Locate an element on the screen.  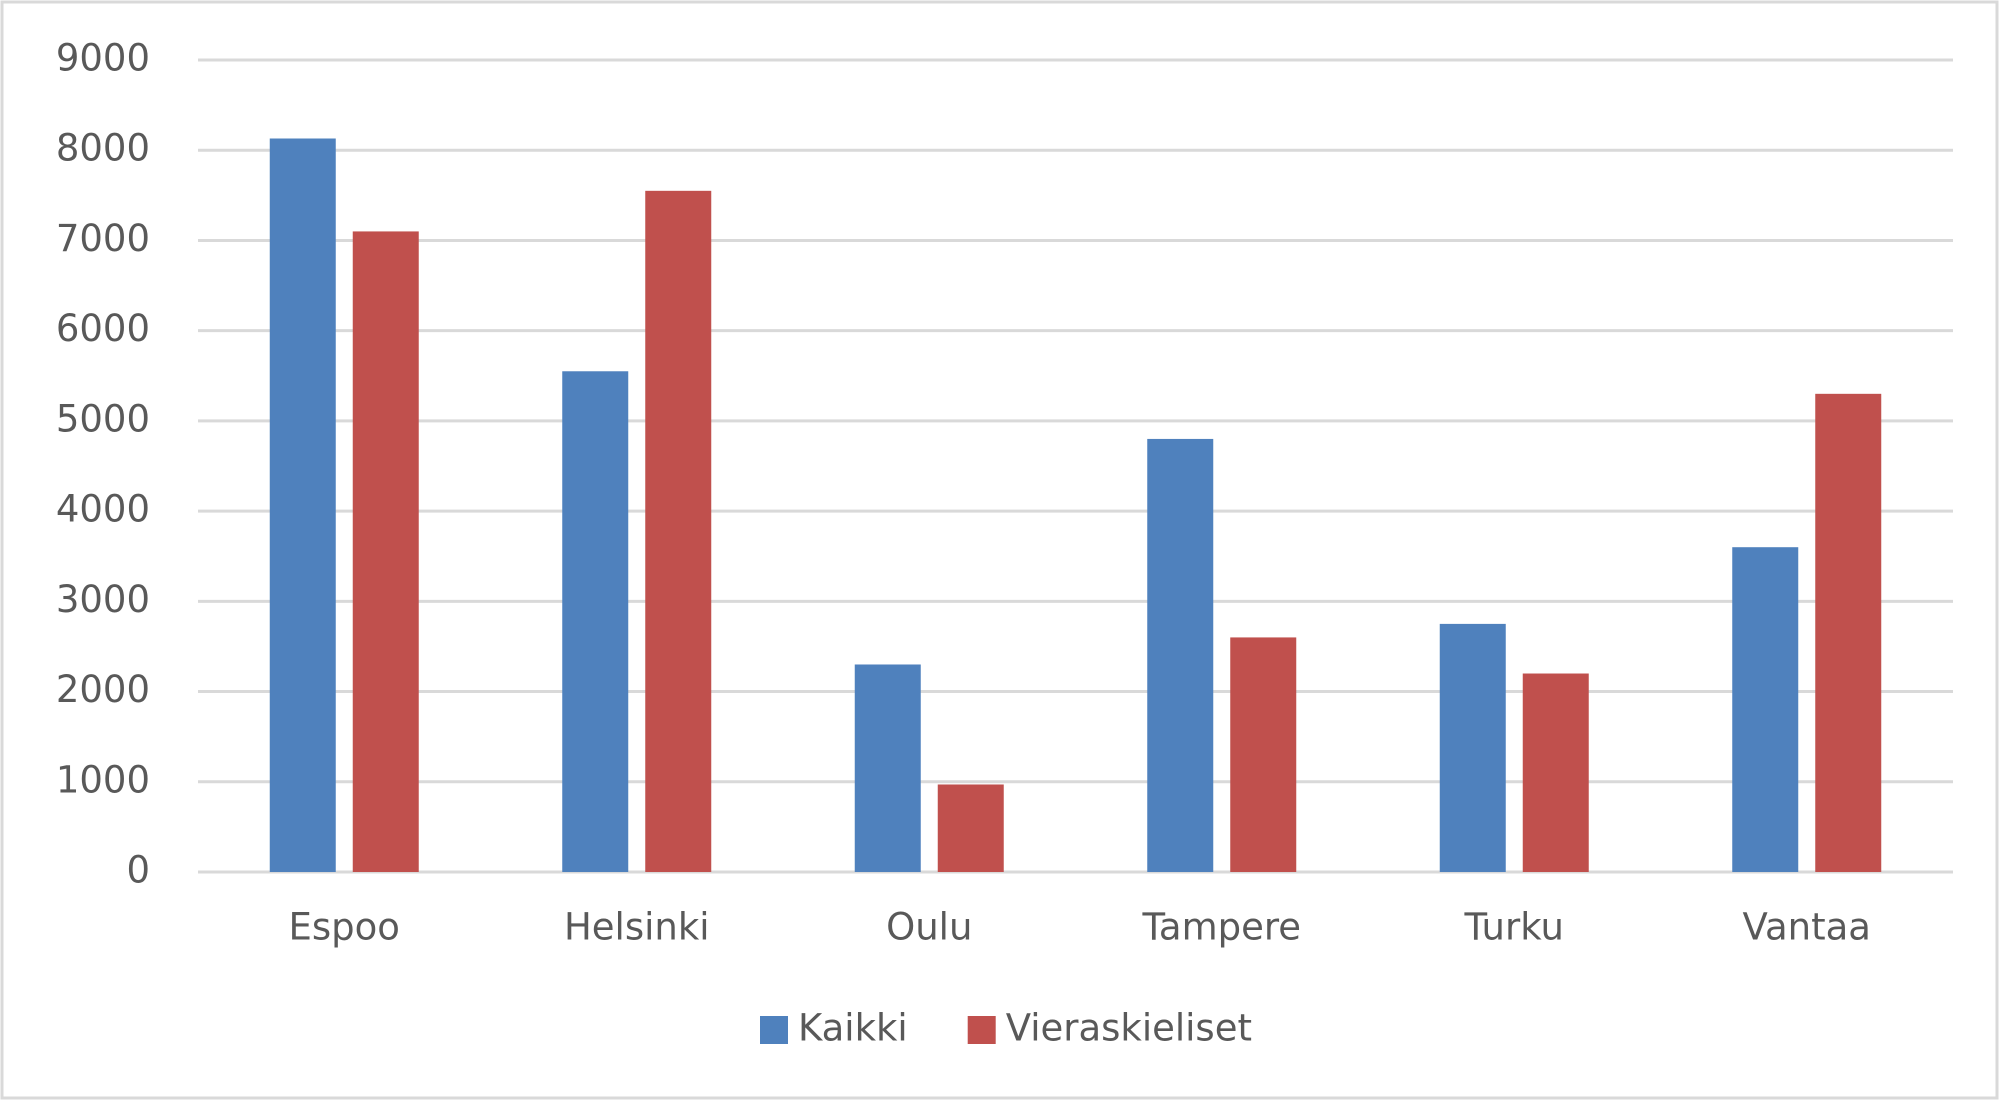
y-tick-label: 9000 is located at coordinates (103, 58).